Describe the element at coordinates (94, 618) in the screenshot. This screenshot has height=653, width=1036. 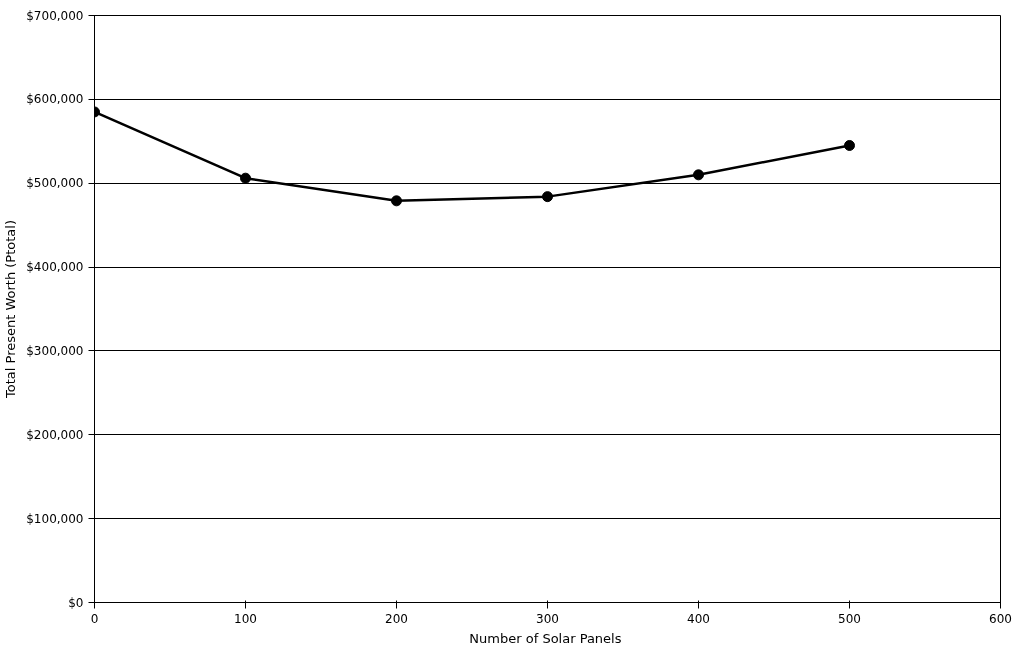
I see `x-tick-label: 0` at that location.